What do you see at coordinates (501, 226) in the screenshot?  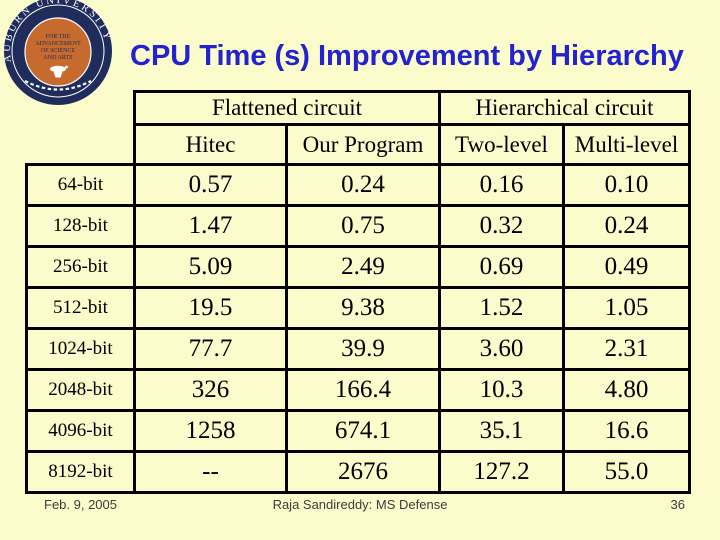 I see `data-cell: 0.32` at bounding box center [501, 226].